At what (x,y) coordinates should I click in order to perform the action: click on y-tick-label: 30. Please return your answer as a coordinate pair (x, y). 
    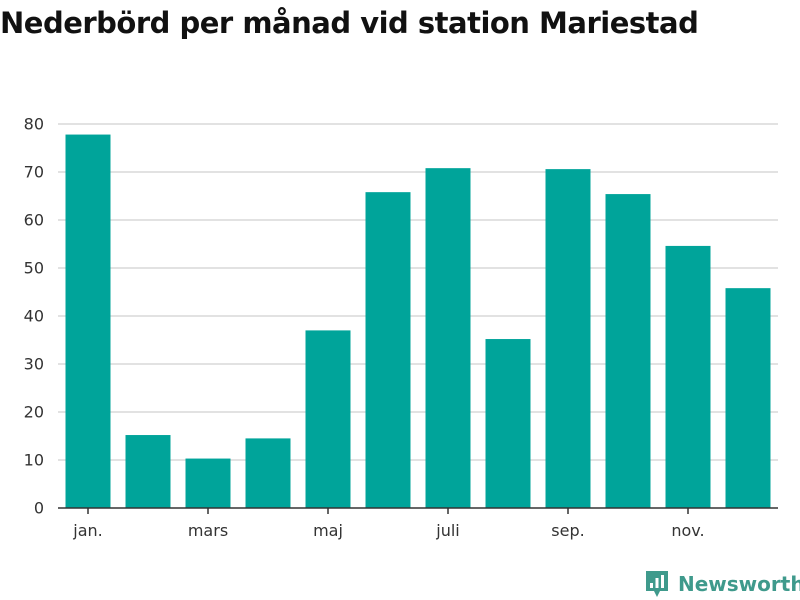
    Looking at the image, I should click on (34, 364).